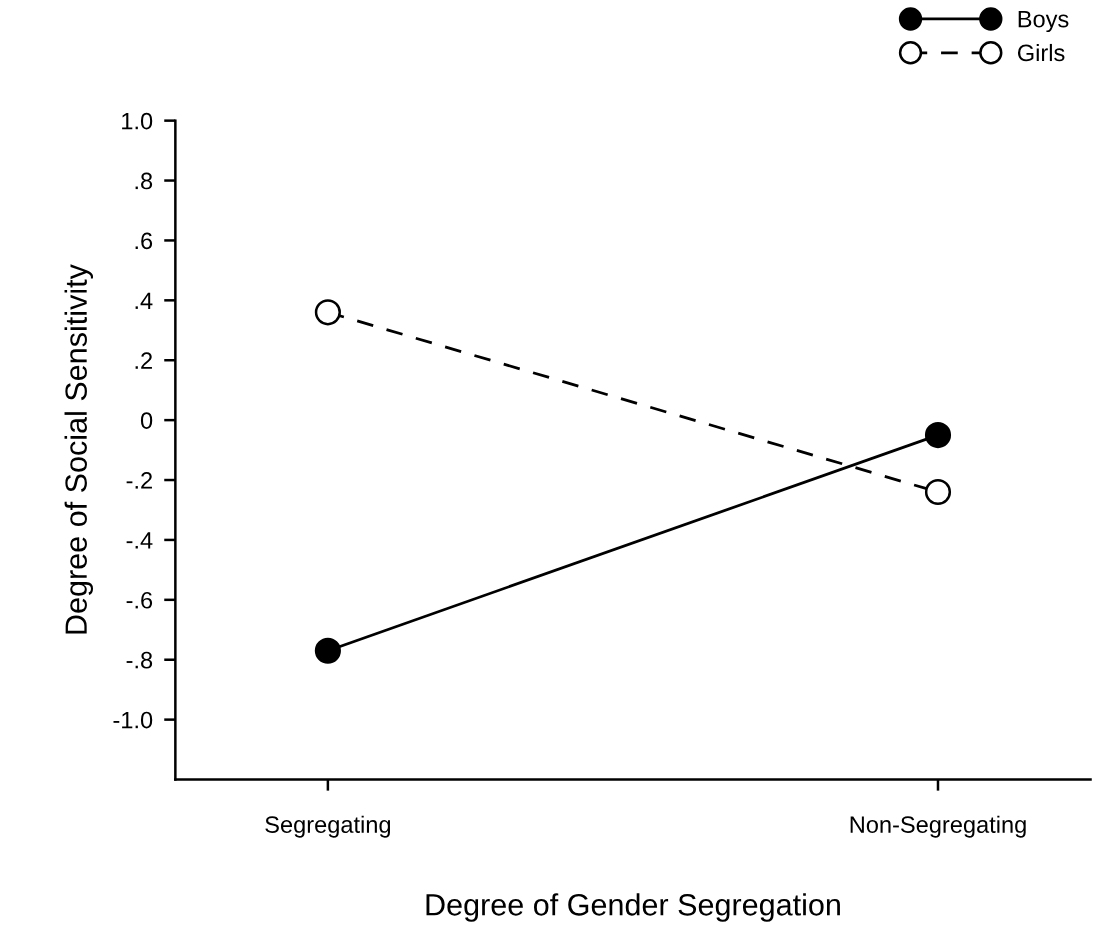 The height and width of the screenshot is (928, 1096). I want to click on y-tick-label: -.4, so click(139, 540).